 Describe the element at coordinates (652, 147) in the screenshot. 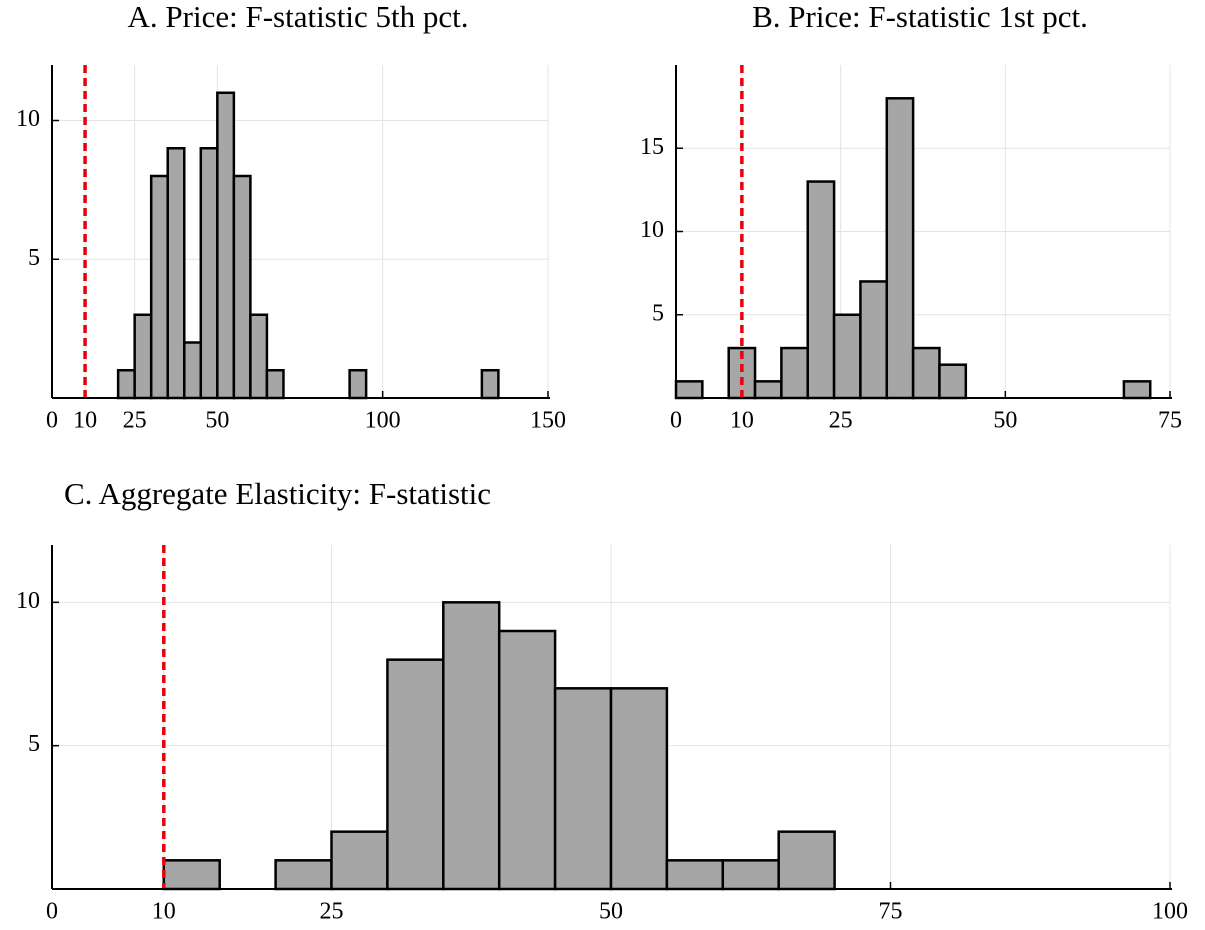

I see `y-tick-label: 15` at that location.